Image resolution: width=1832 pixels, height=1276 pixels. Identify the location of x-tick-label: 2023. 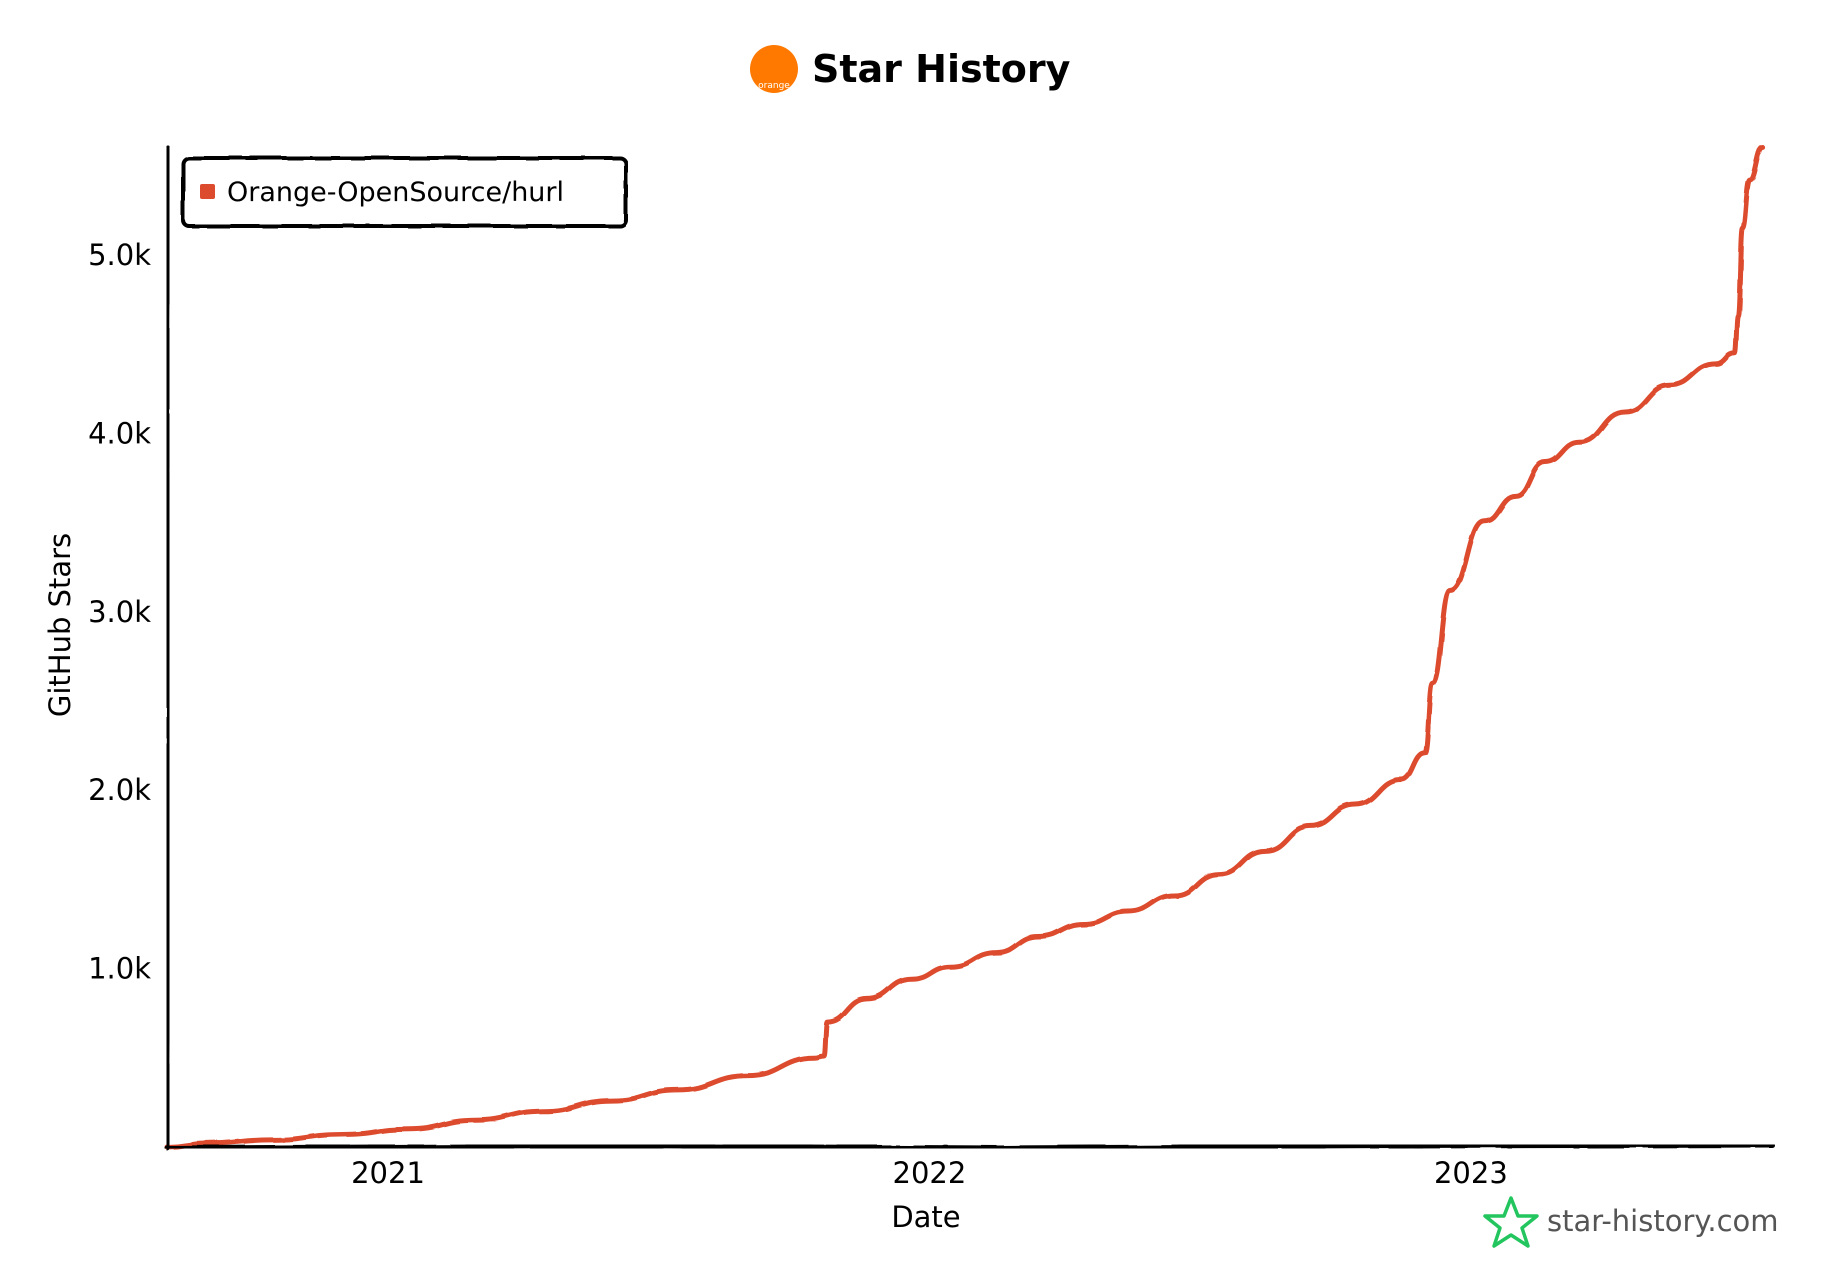
(1471, 1173).